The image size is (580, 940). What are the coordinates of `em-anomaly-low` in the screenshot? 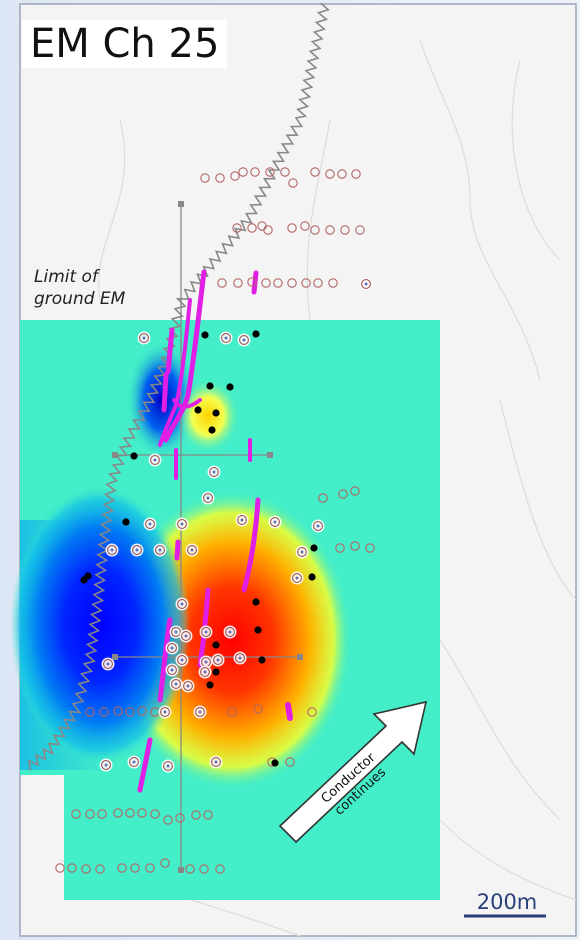 It's located at (100, 625).